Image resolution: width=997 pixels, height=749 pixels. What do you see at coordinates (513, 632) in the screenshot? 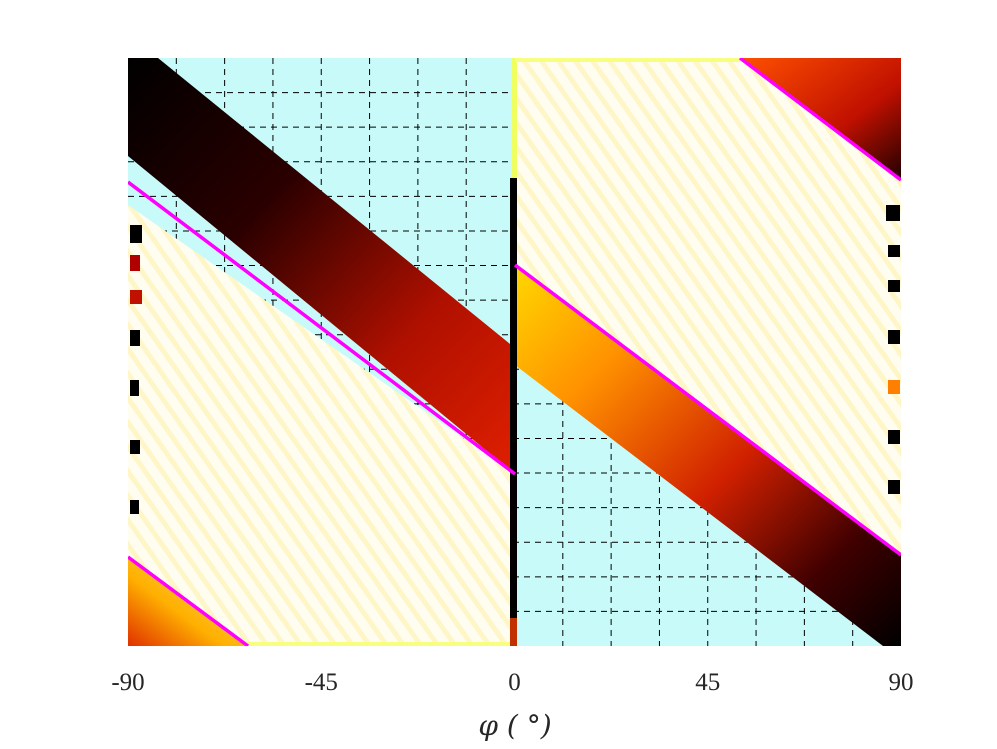
I see `center-red-strip` at bounding box center [513, 632].